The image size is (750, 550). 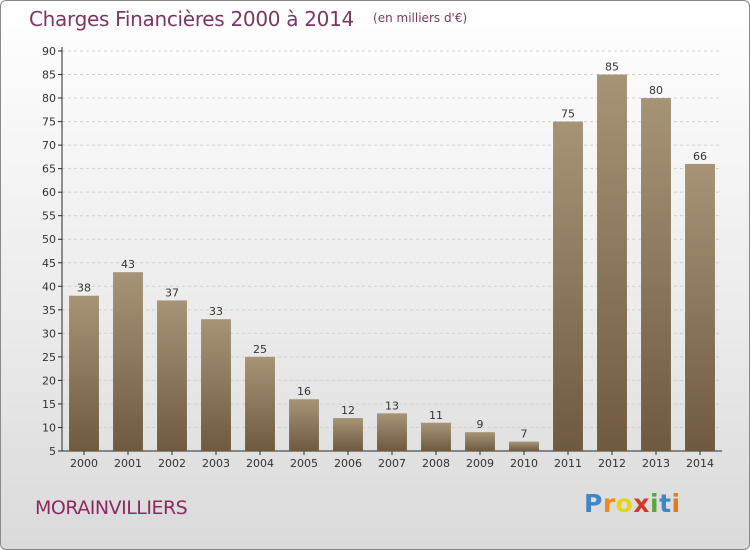 I want to click on data-label: 33, so click(x=216, y=311).